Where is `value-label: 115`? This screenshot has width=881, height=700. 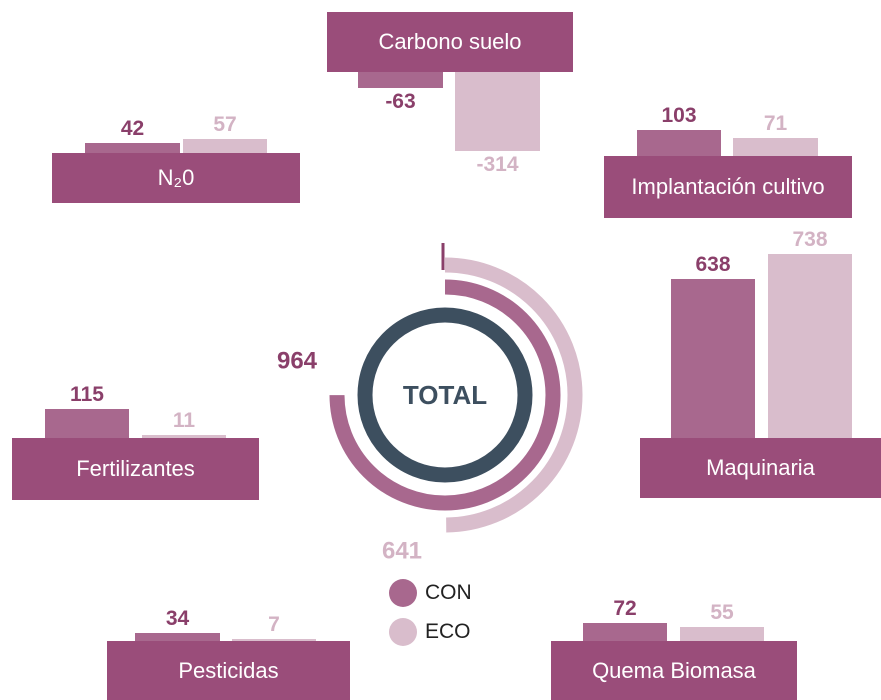 value-label: 115 is located at coordinates (87, 395).